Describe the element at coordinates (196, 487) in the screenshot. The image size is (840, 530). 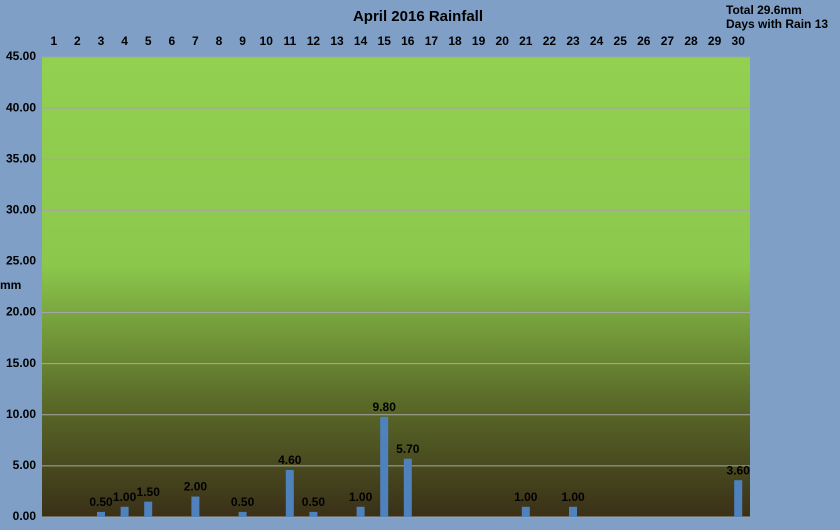
I see `data-label: 2.00` at that location.